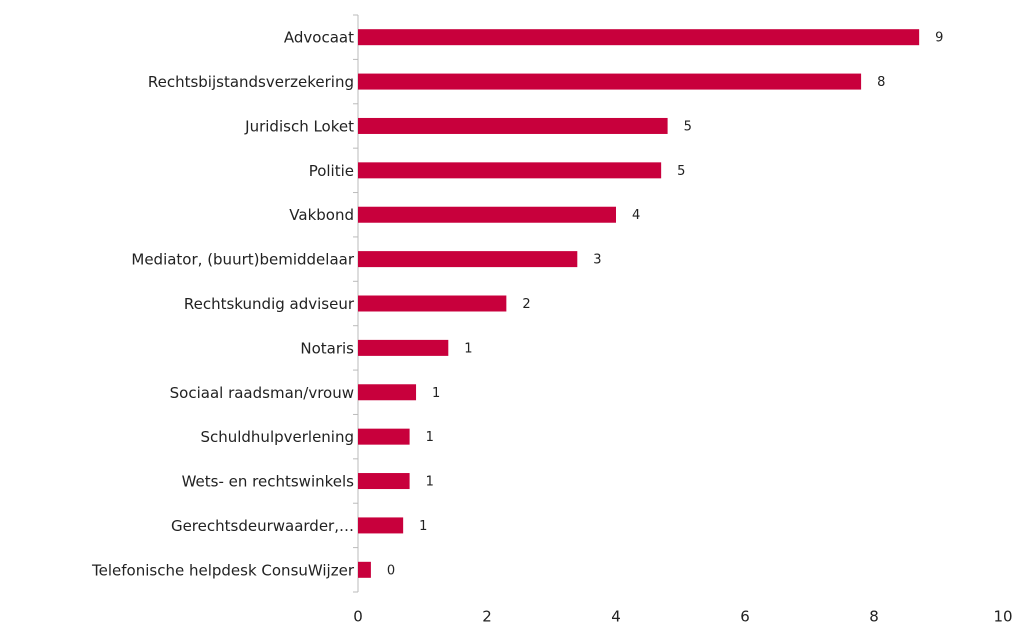 The width and height of the screenshot is (1019, 627). I want to click on category-label: Rechtskundig adviseur, so click(269, 304).